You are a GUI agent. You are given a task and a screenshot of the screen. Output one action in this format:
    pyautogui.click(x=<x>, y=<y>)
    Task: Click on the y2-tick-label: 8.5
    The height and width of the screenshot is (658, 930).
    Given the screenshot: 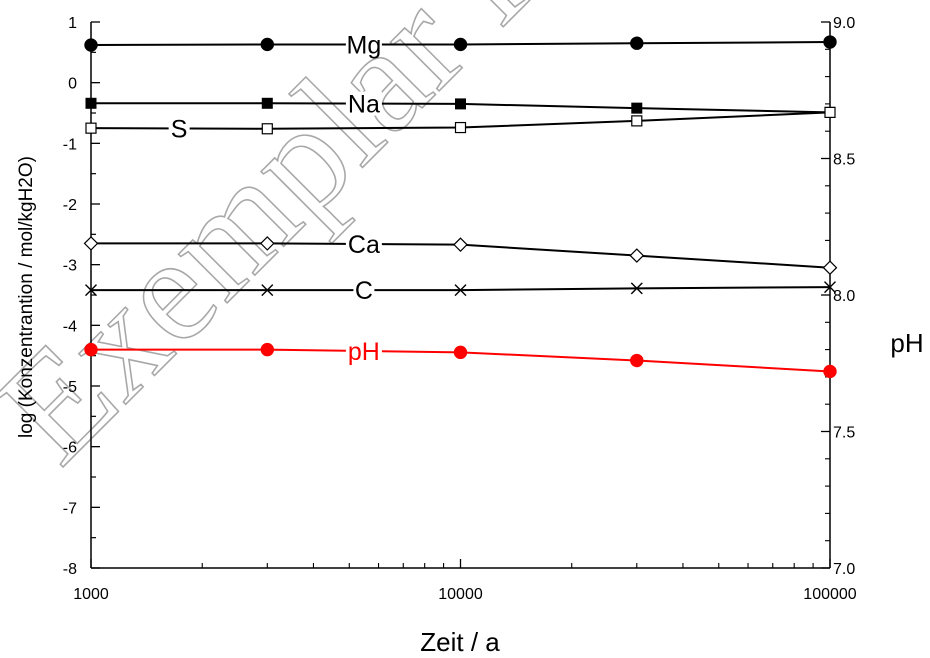 What is the action you would take?
    pyautogui.click(x=844, y=160)
    